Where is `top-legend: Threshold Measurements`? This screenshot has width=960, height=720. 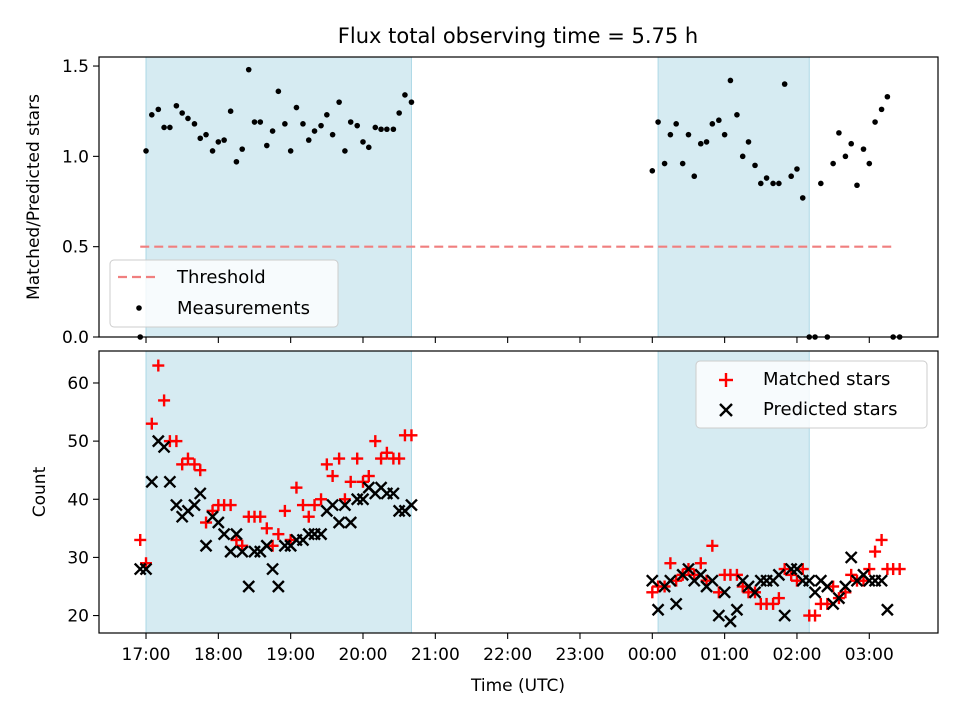 top-legend: Threshold Measurements is located at coordinates (224, 293).